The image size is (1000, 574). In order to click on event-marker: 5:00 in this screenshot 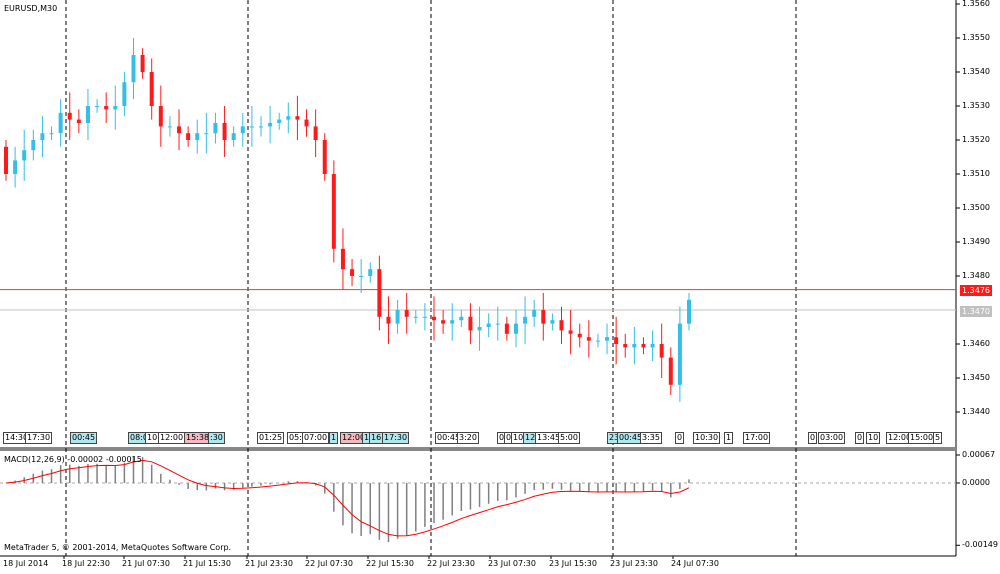, I will do `click(569, 438)`.